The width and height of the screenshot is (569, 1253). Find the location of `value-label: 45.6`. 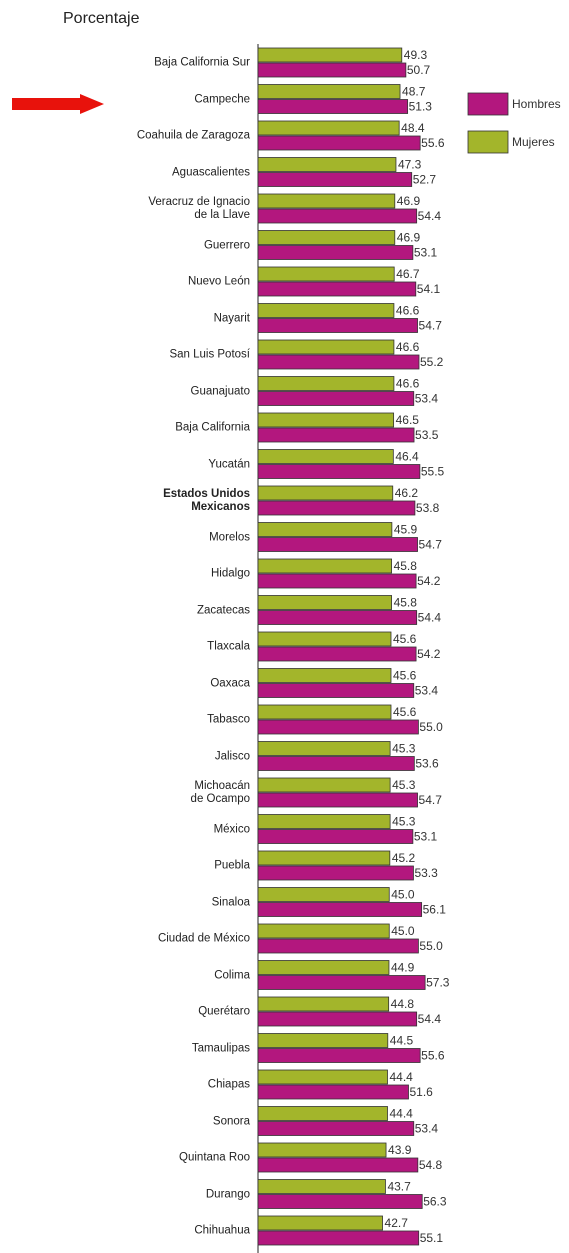

value-label: 45.6 is located at coordinates (405, 639).